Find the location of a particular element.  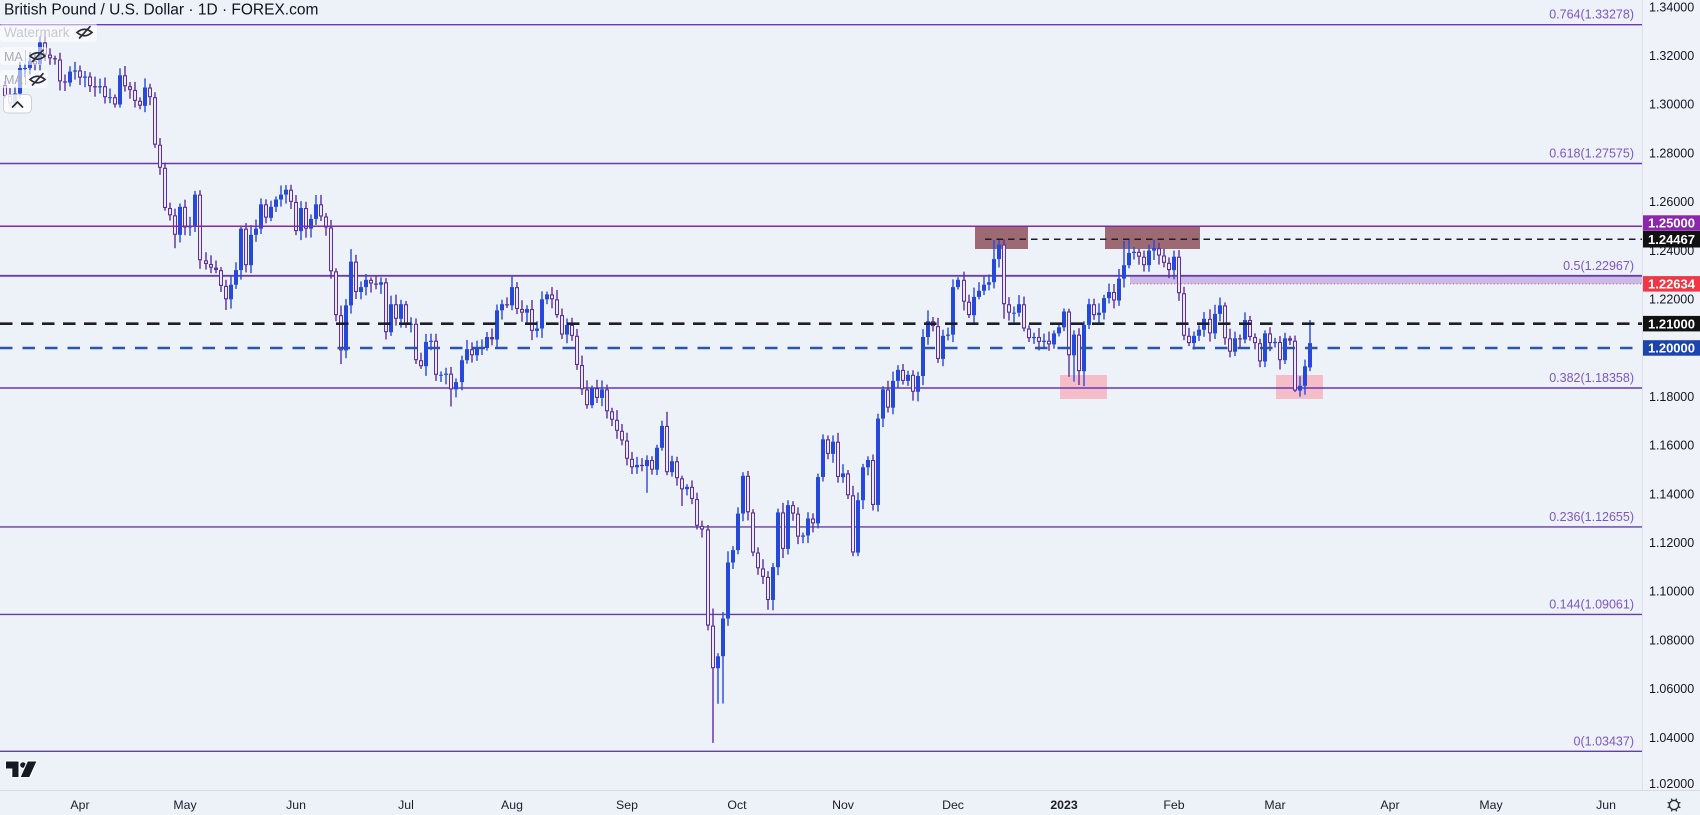

svg-text: 1.28000 is located at coordinates (1671, 153).